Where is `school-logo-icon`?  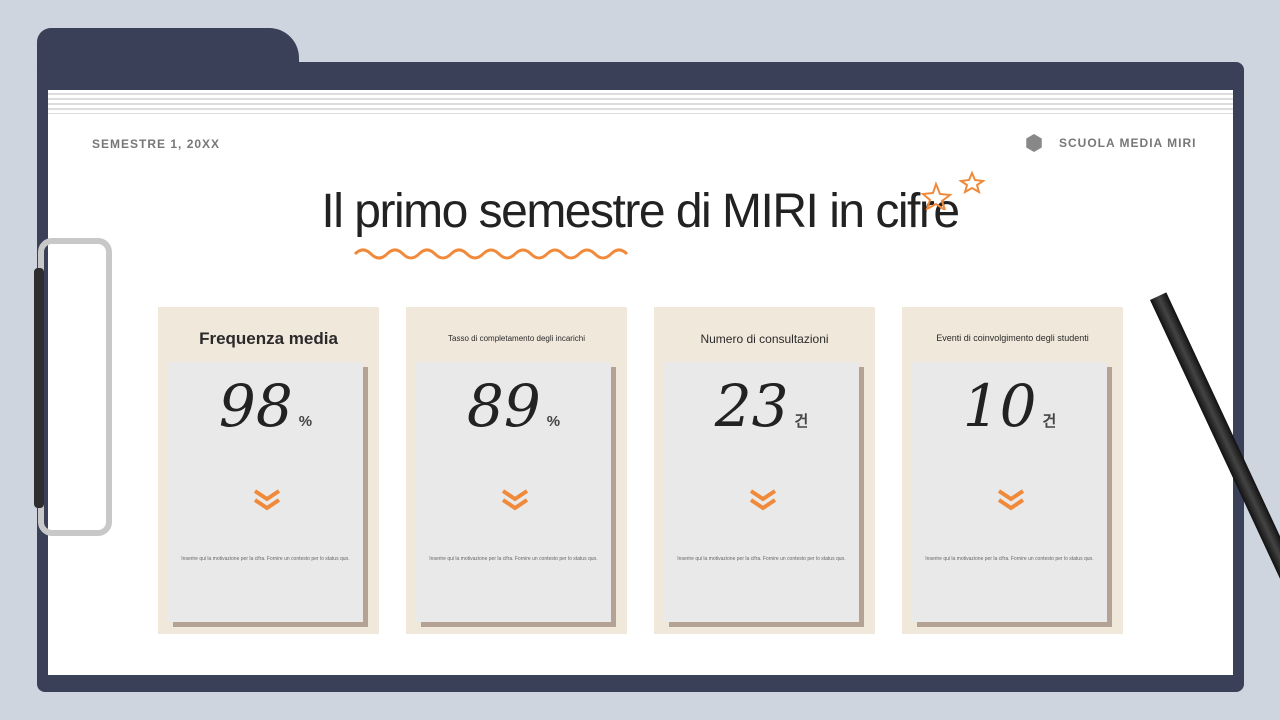
school-logo-icon is located at coordinates (1034, 143).